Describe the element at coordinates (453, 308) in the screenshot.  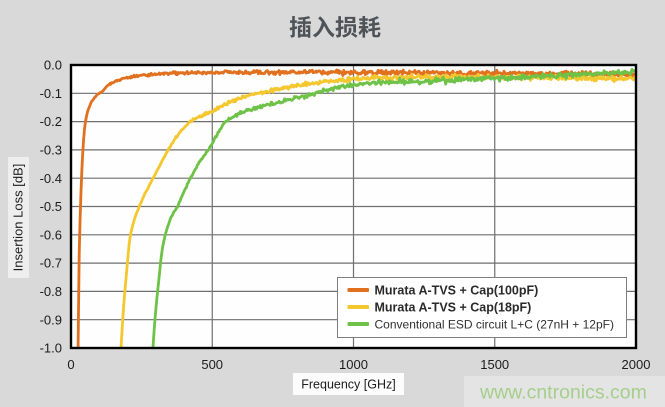
I see `svg-text: Murata A-TVS + Cap(18pF)` at that location.